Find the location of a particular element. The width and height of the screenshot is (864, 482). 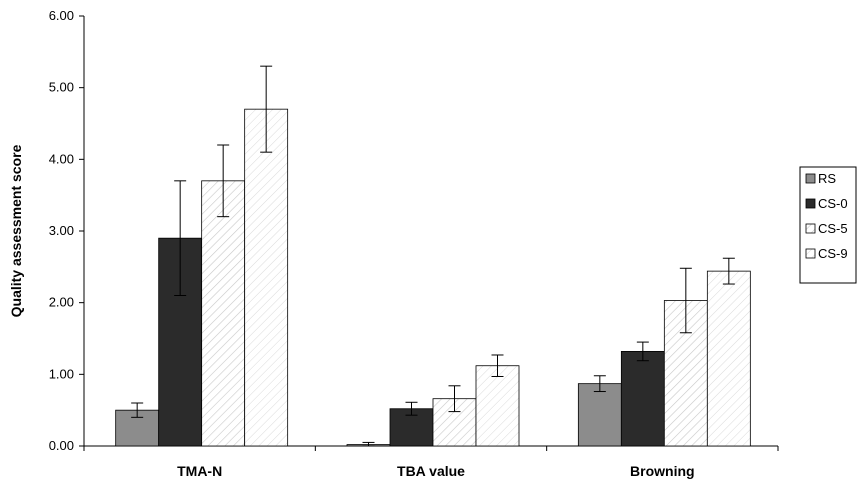

legend-item-cs-0: CS-0 is located at coordinates (826, 203).